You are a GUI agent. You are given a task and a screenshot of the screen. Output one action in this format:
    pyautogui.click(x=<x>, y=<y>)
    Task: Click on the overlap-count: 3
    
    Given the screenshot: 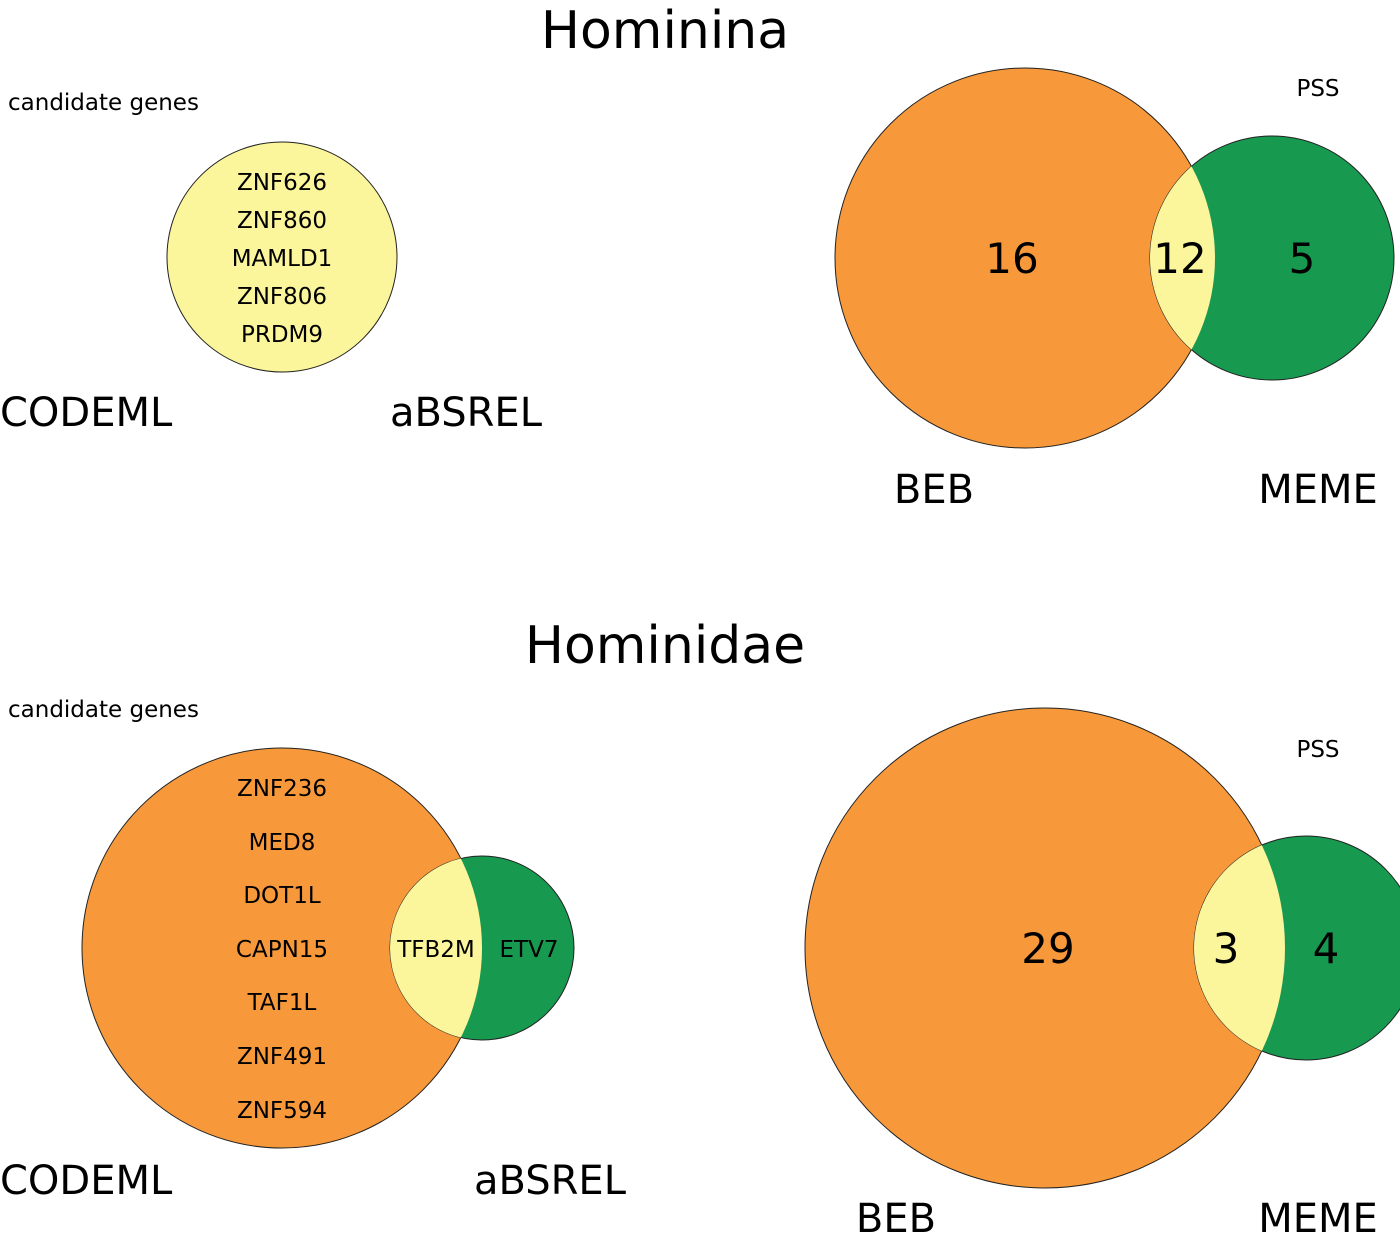 What is the action you would take?
    pyautogui.click(x=1226, y=948)
    